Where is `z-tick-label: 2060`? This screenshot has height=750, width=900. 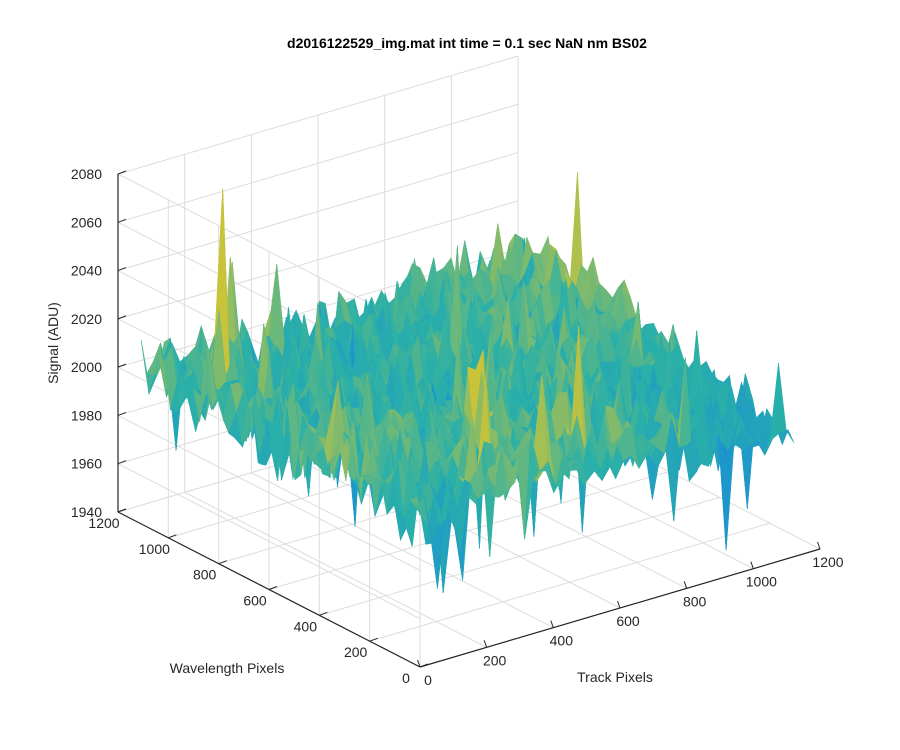
z-tick-label: 2060 is located at coordinates (86, 222).